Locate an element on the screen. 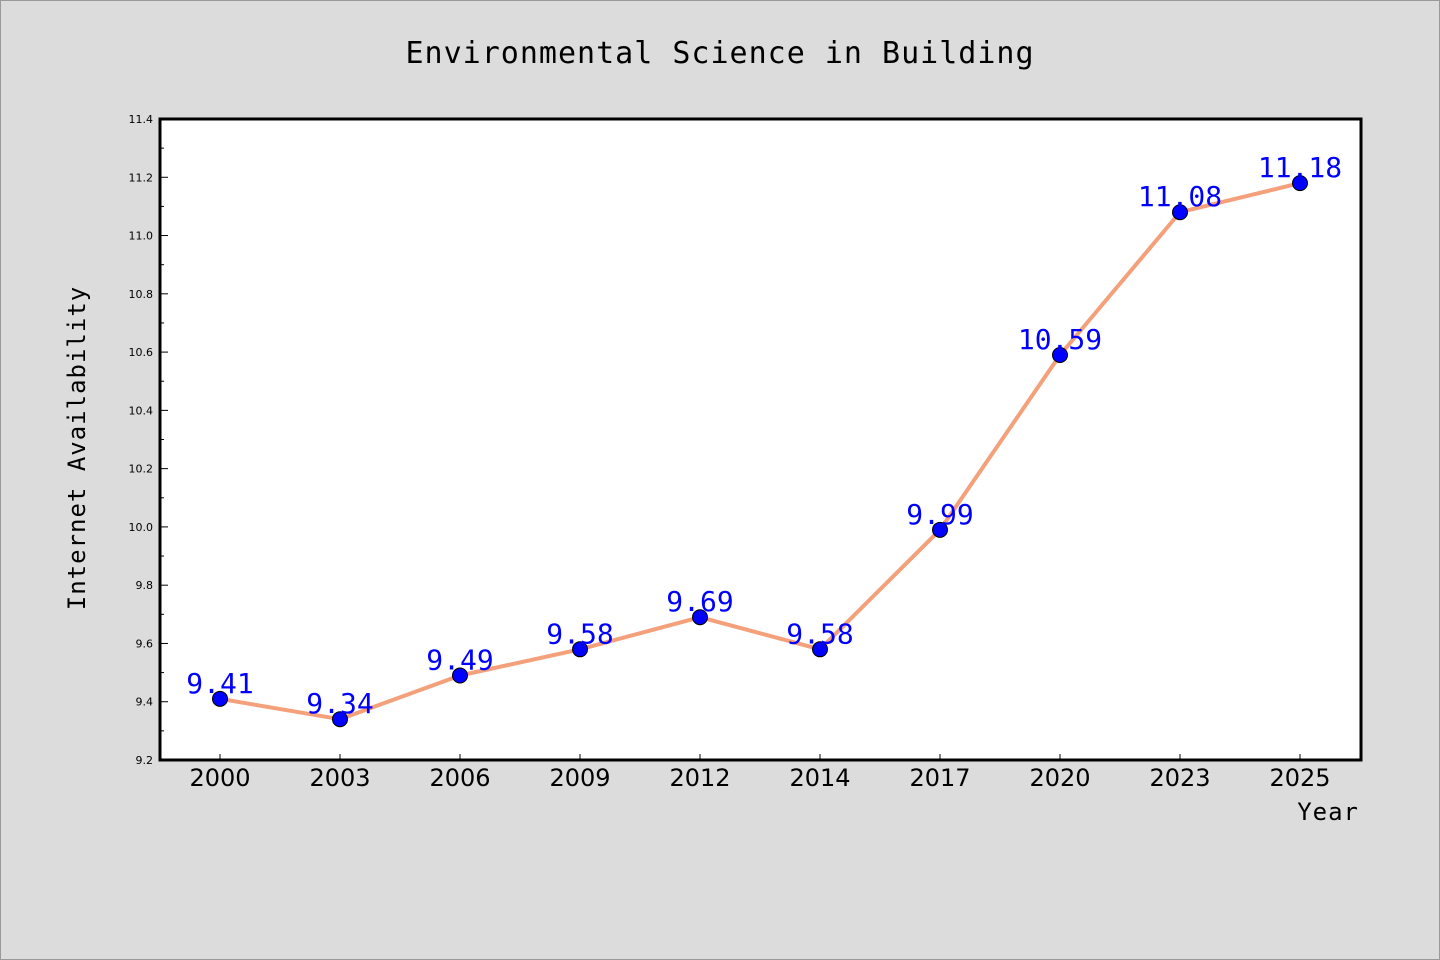 The height and width of the screenshot is (960, 1440). y-axis-title: Internet Availability is located at coordinates (77, 448).